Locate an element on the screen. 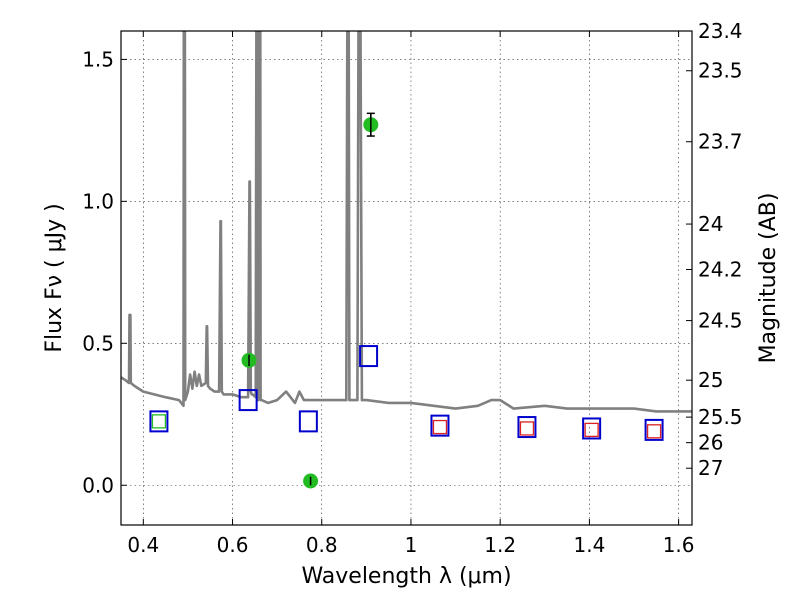 This screenshot has width=800, height=600. x-tick-label: 1.4 is located at coordinates (589, 545).